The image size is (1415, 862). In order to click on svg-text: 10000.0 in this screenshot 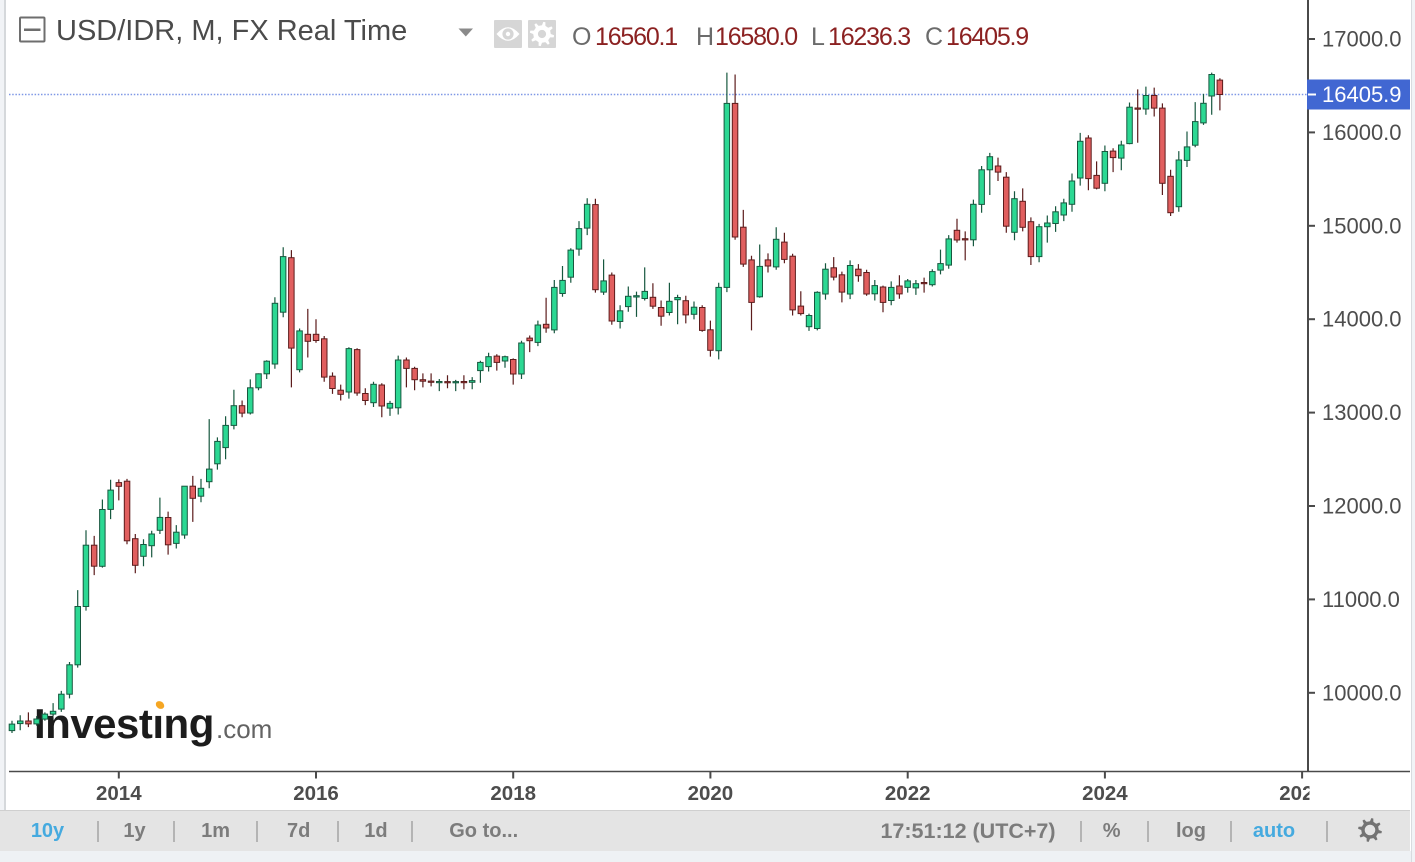, I will do `click(1362, 692)`.